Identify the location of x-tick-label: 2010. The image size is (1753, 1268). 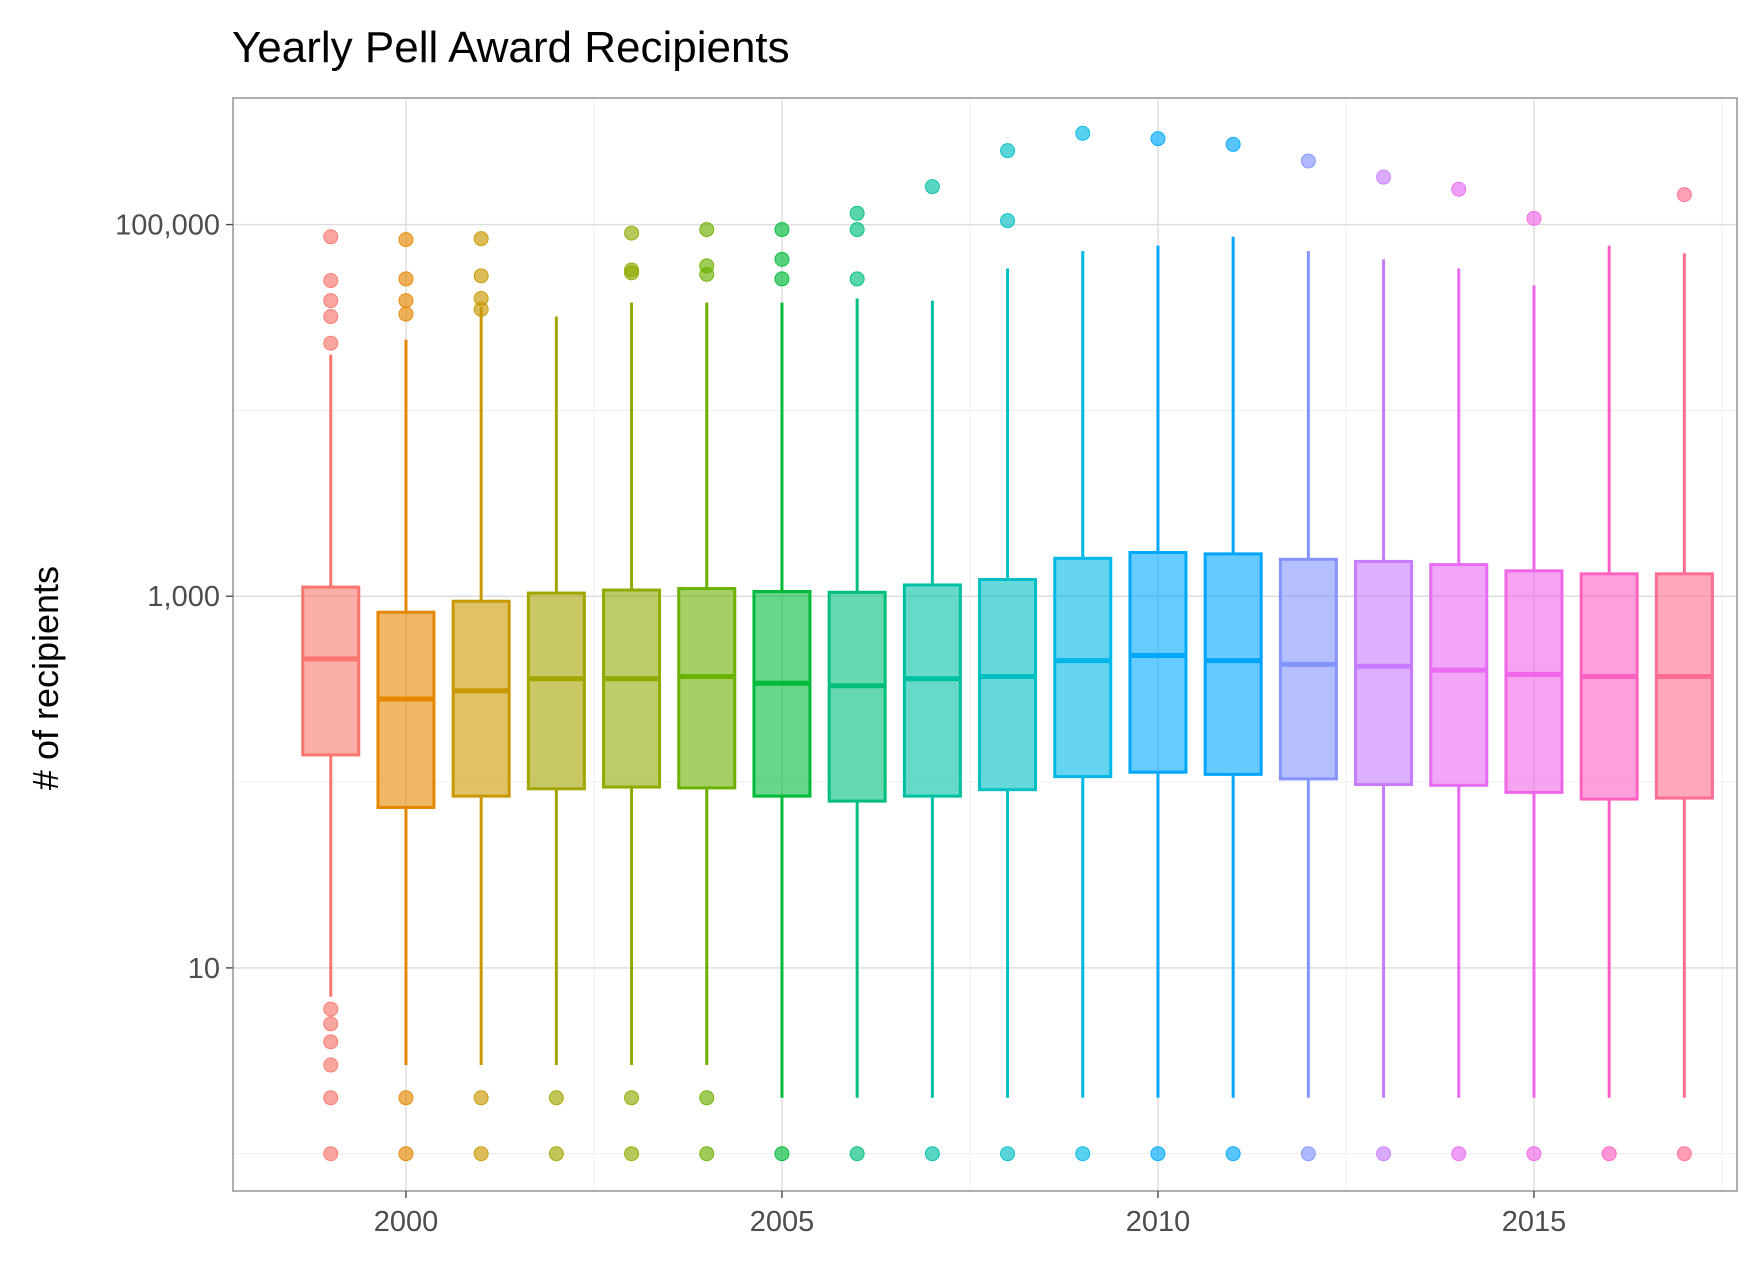
(1158, 1222).